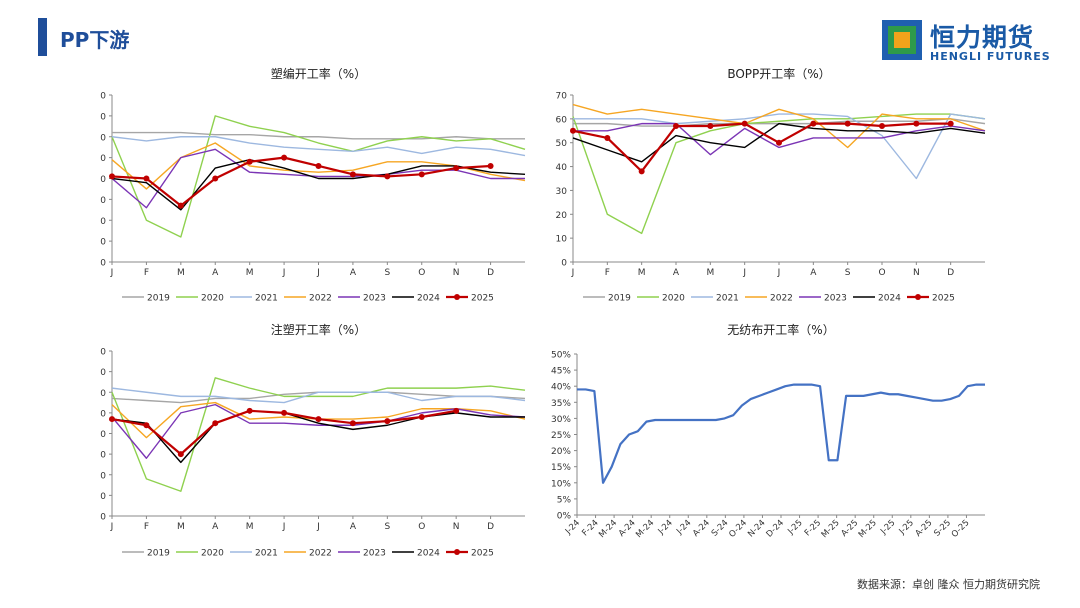 The image size is (1080, 608). Describe the element at coordinates (813, 528) in the screenshot. I see `x-tick-label: F-25` at that location.